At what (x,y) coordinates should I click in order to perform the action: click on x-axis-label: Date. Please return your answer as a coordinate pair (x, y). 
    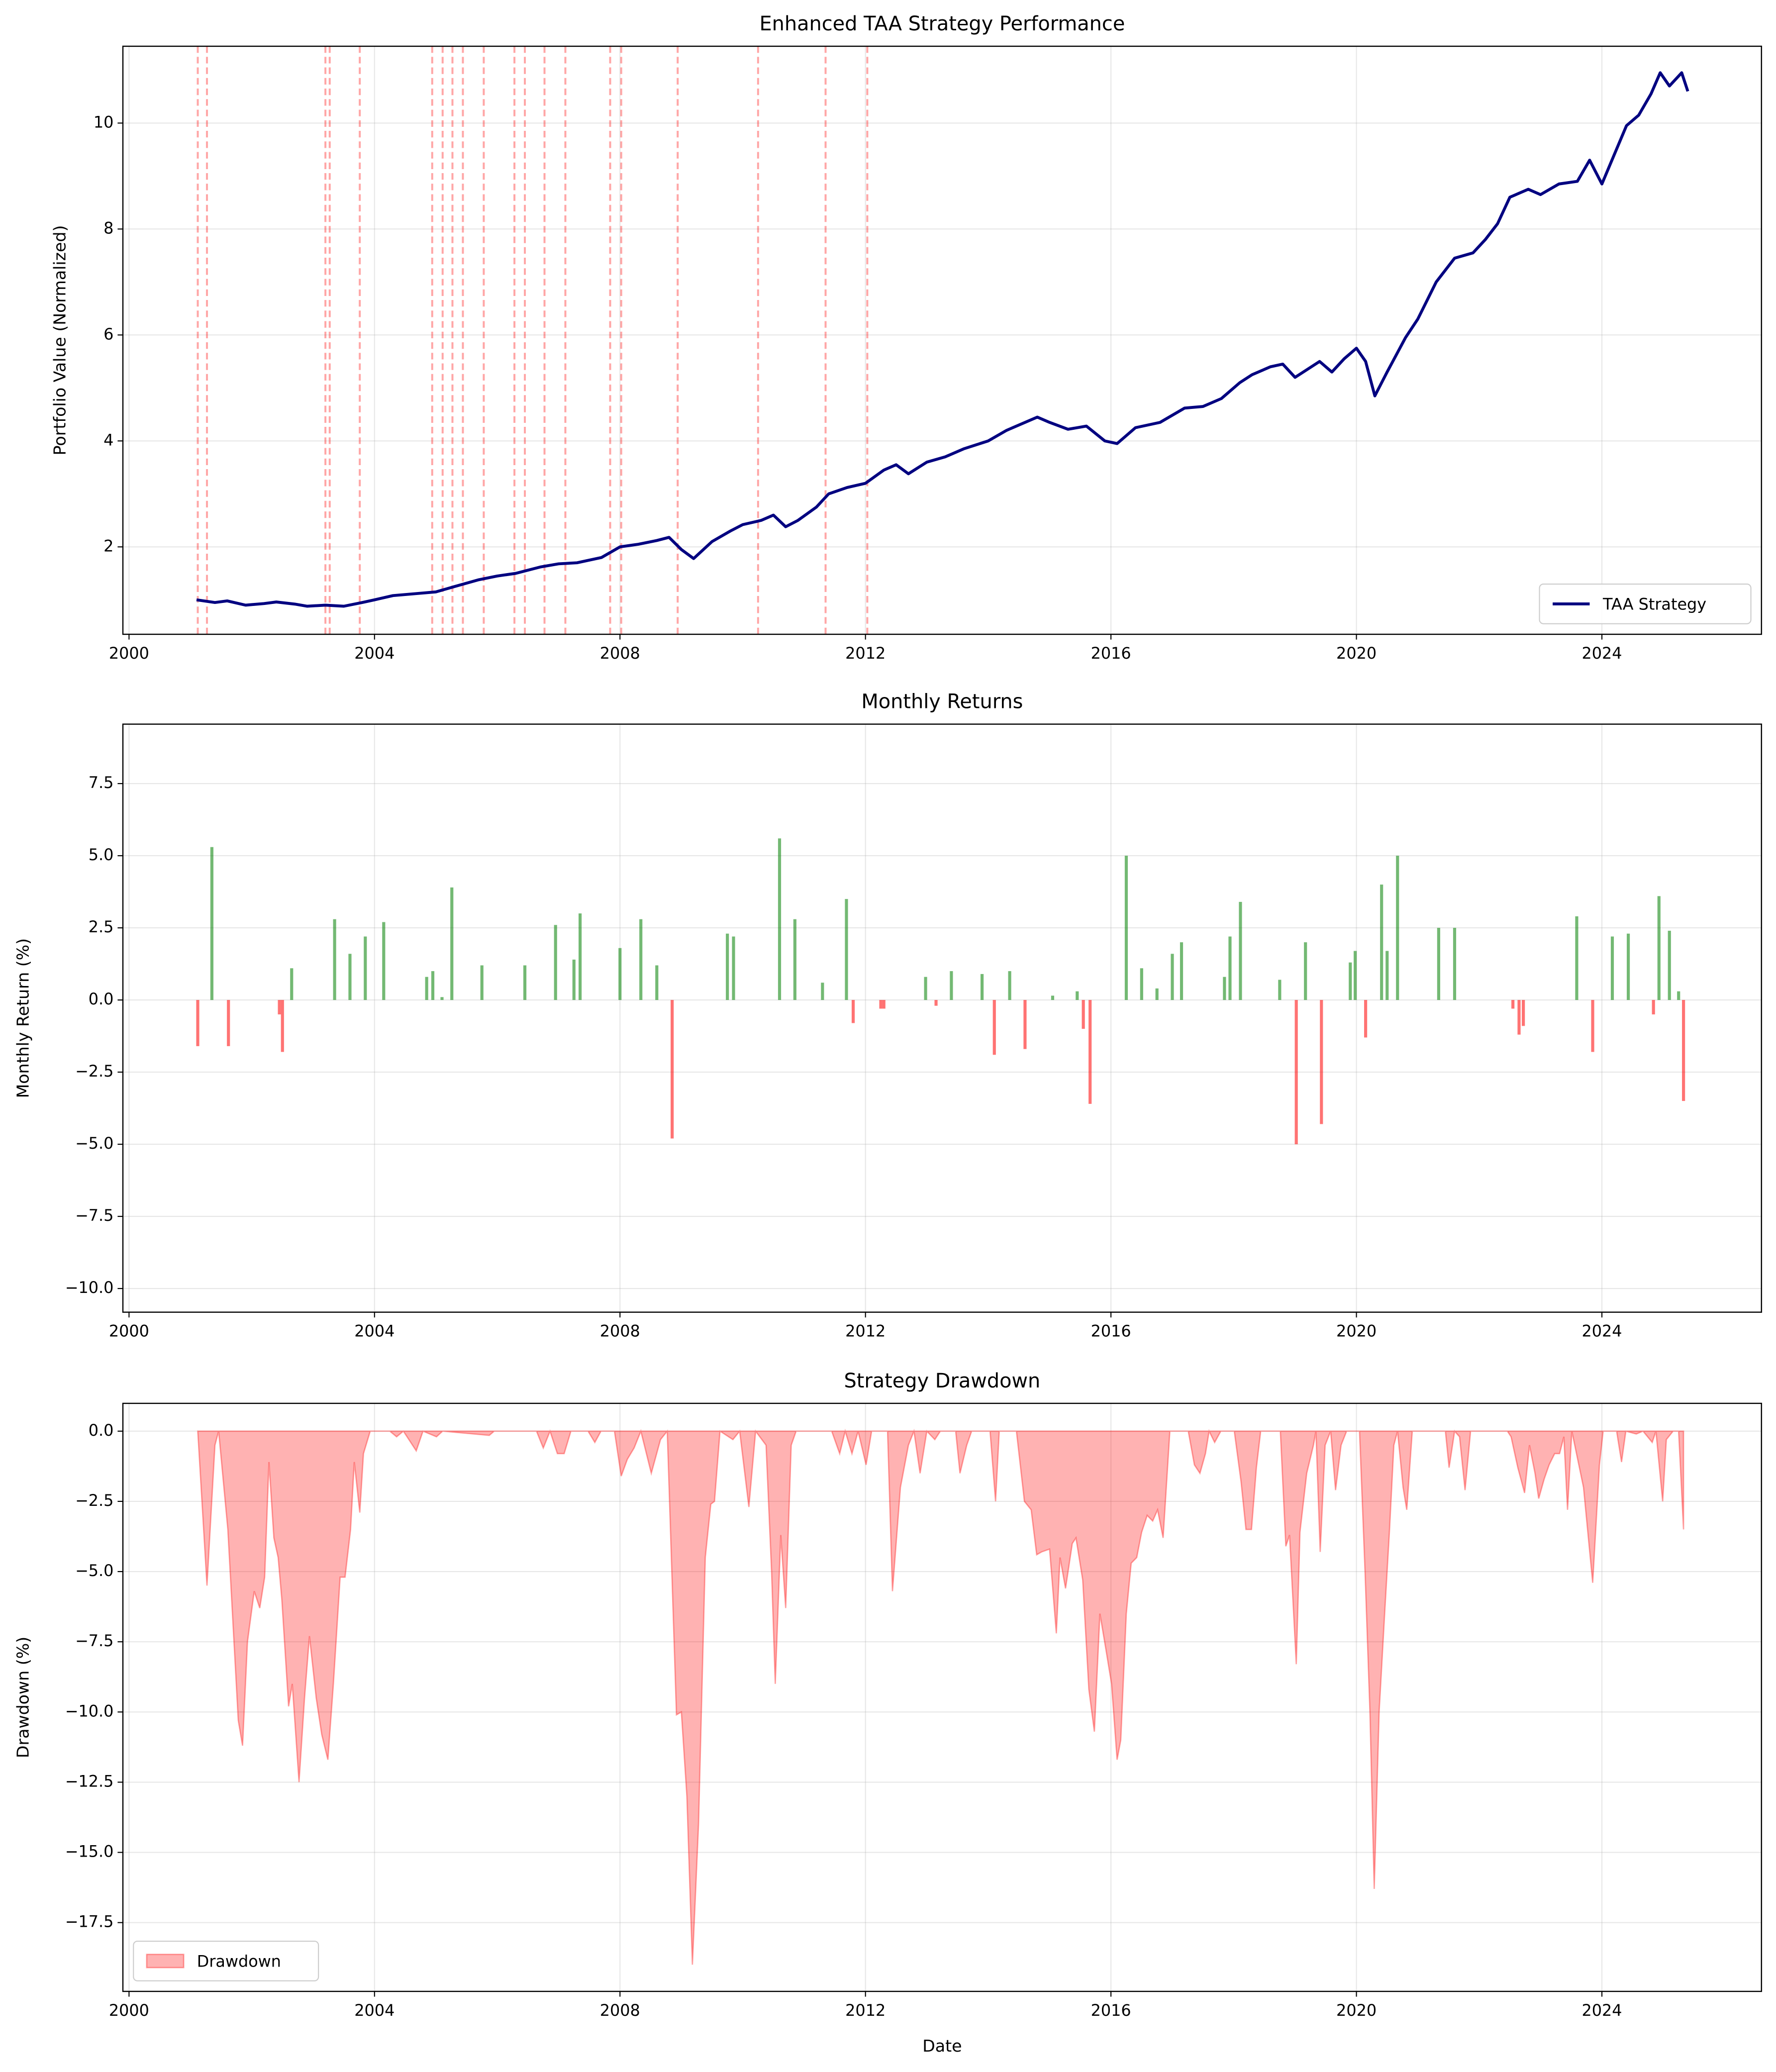
    Looking at the image, I should click on (942, 2046).